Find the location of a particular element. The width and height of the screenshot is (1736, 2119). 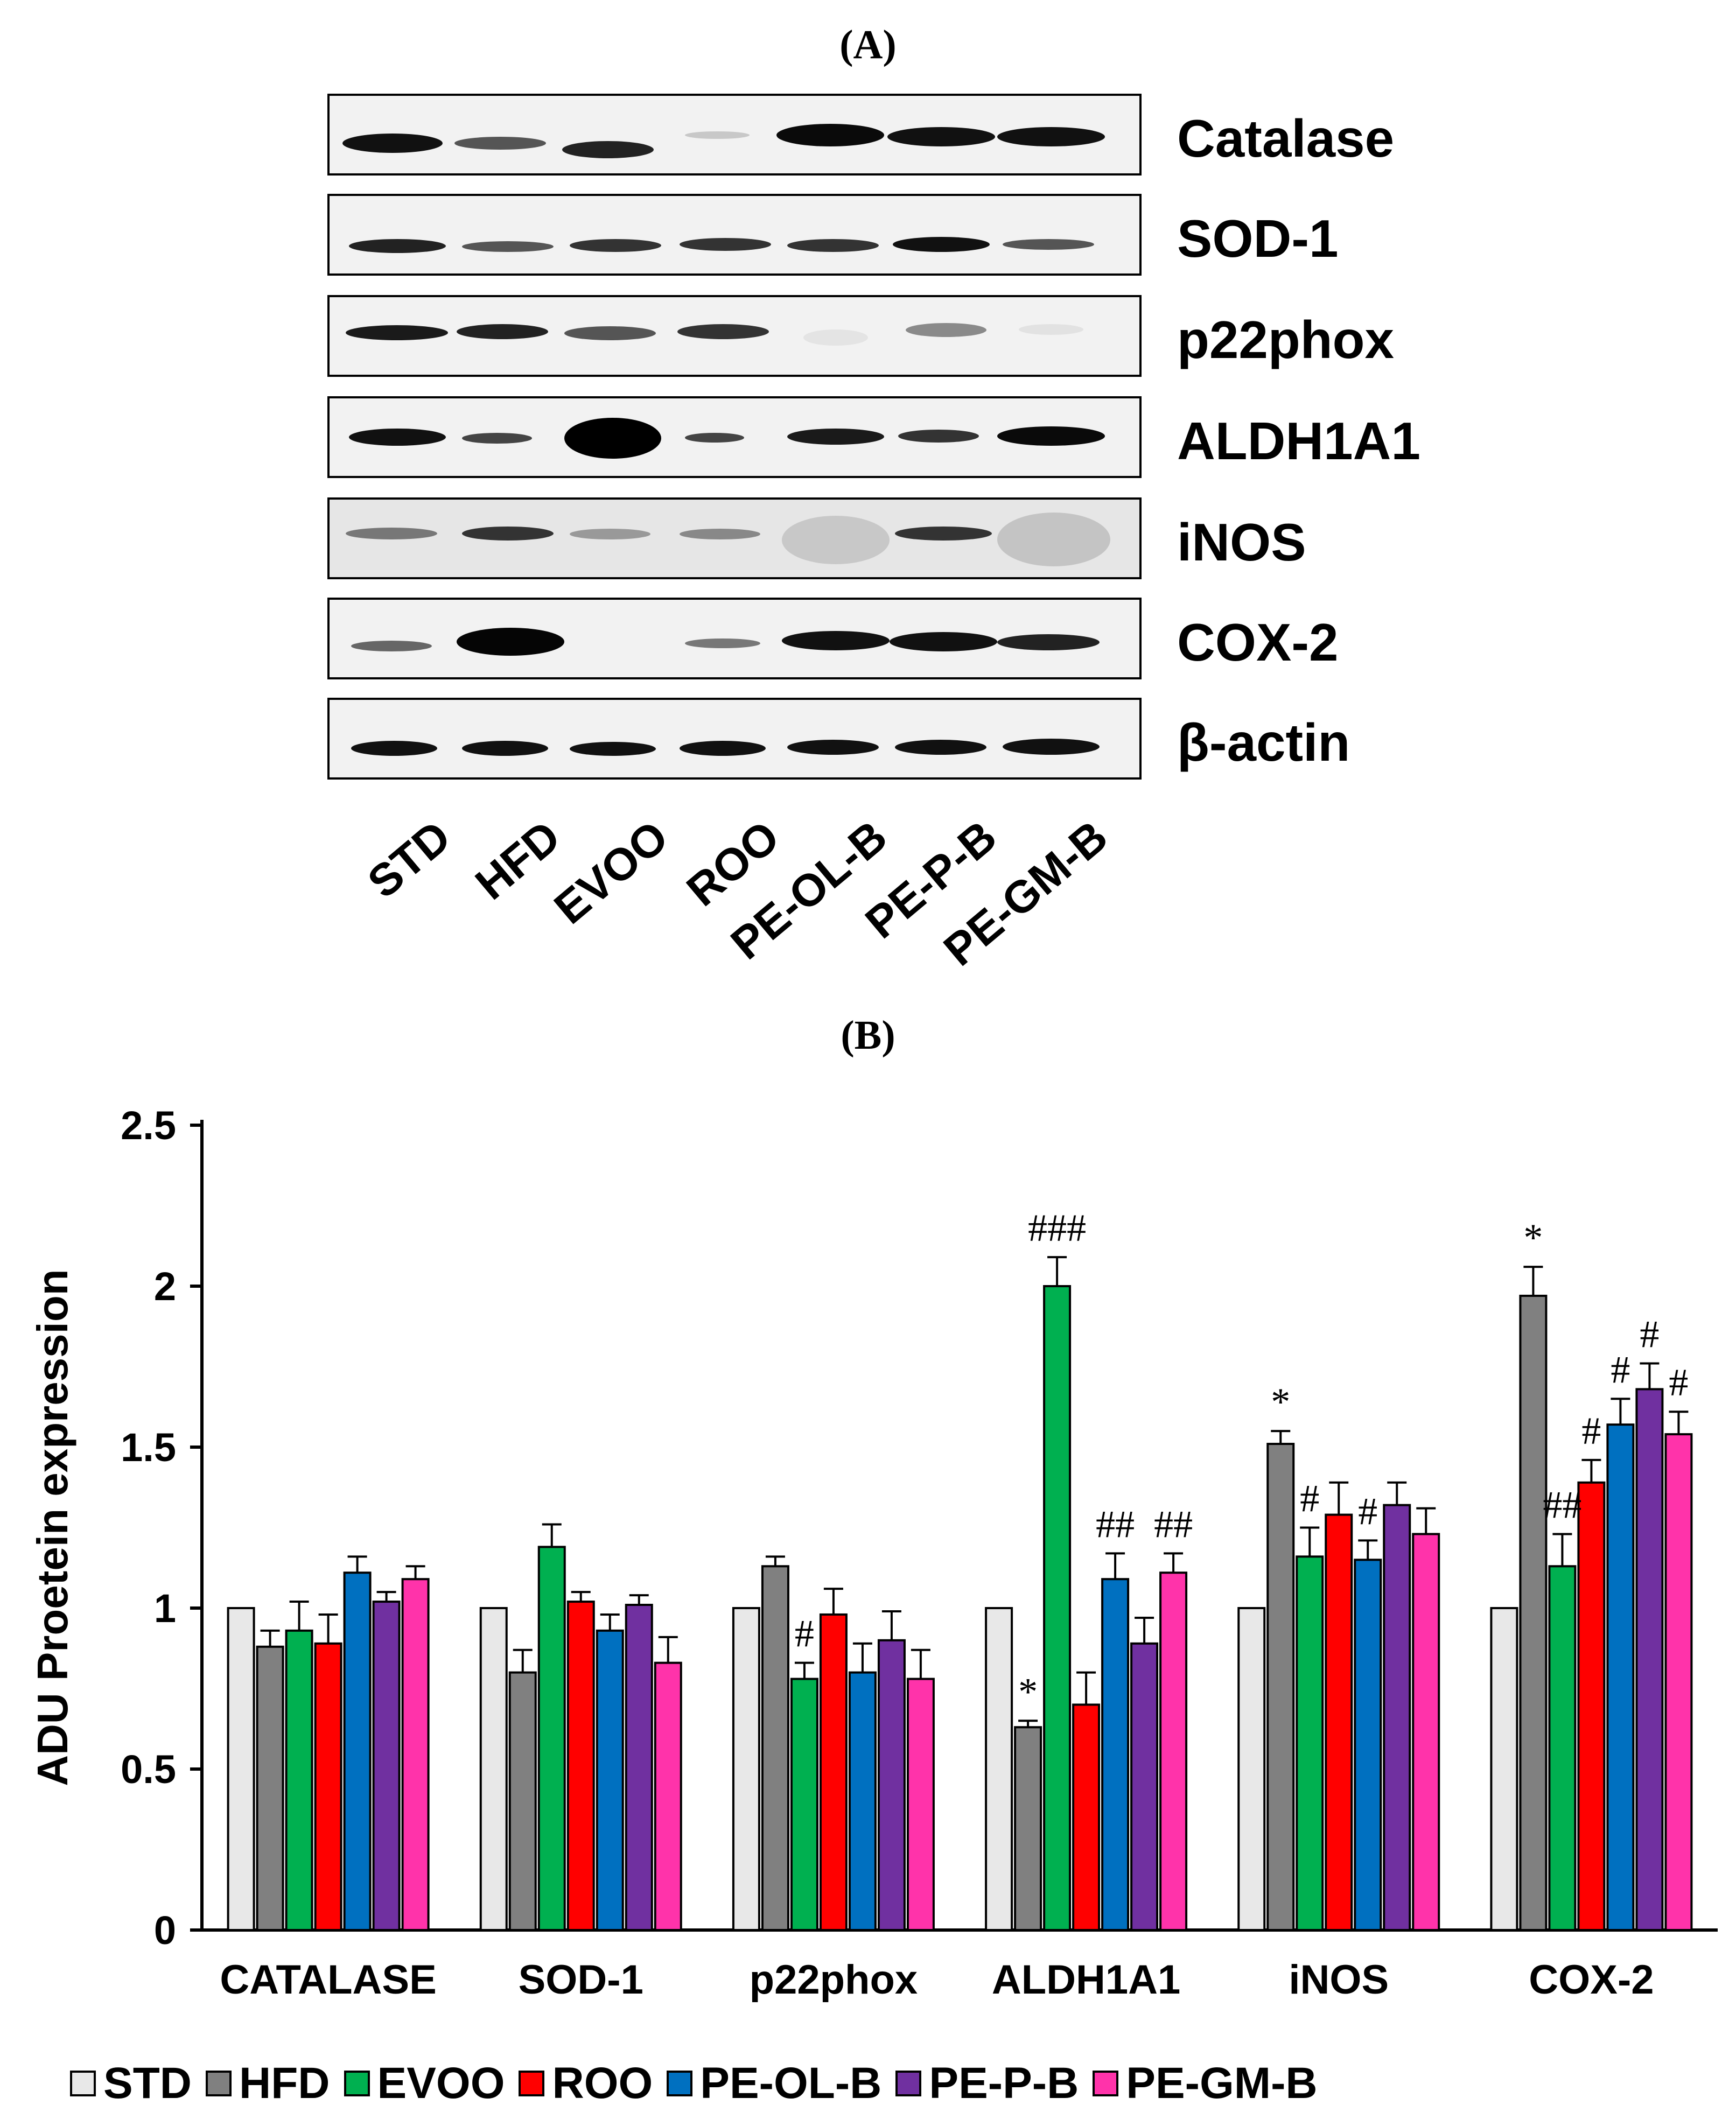

blot-row-inos is located at coordinates (734, 538).